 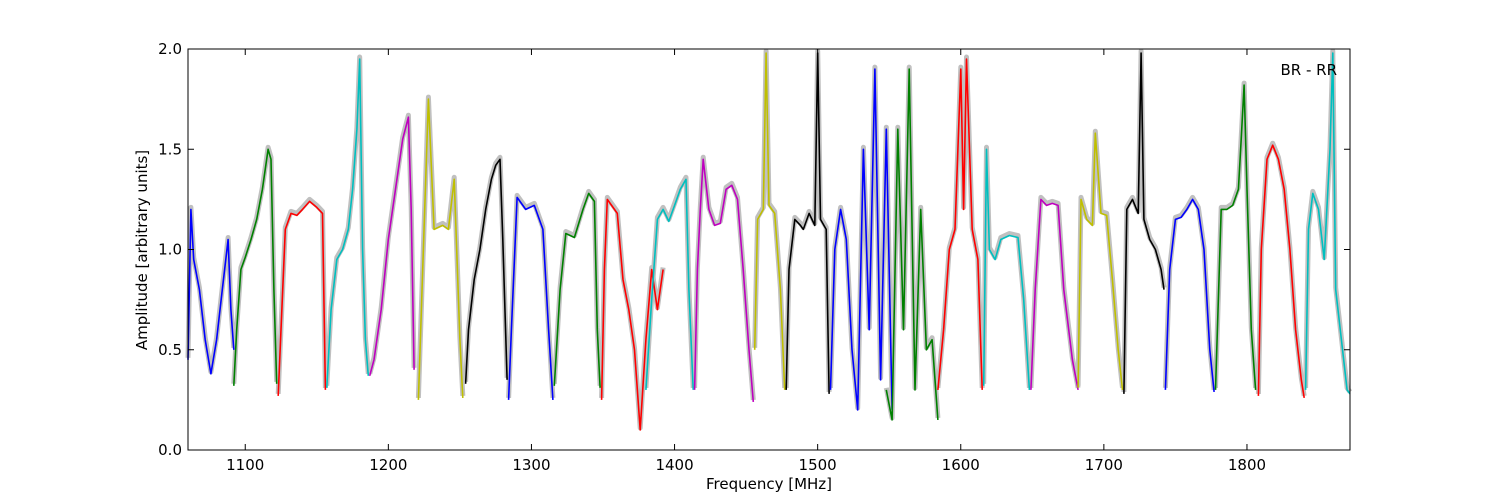 What do you see at coordinates (674, 465) in the screenshot?
I see `x-tick-label: 1400` at bounding box center [674, 465].